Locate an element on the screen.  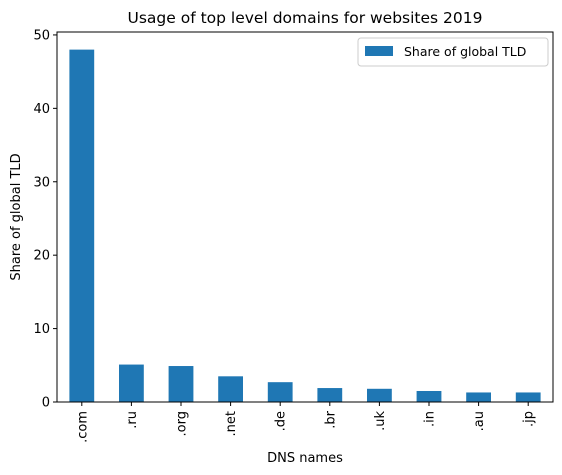
x-tick-label: .au is located at coordinates (479, 421).